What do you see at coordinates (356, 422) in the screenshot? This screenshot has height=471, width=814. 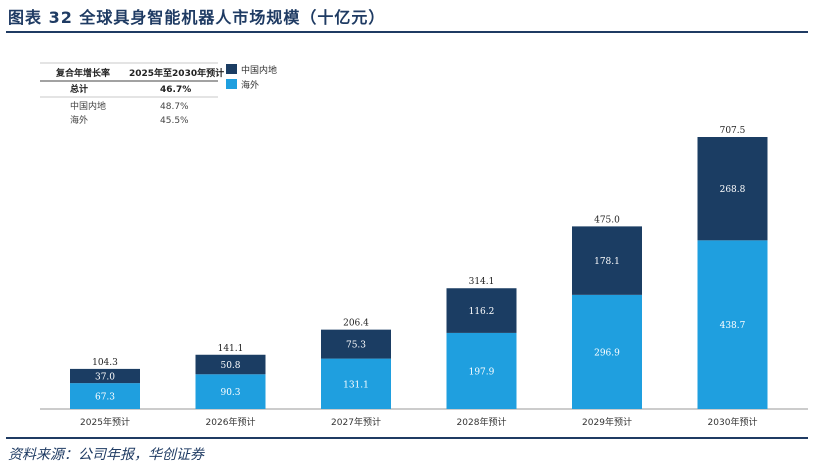 I see `x-tick-label-2: 2027年预计` at bounding box center [356, 422].